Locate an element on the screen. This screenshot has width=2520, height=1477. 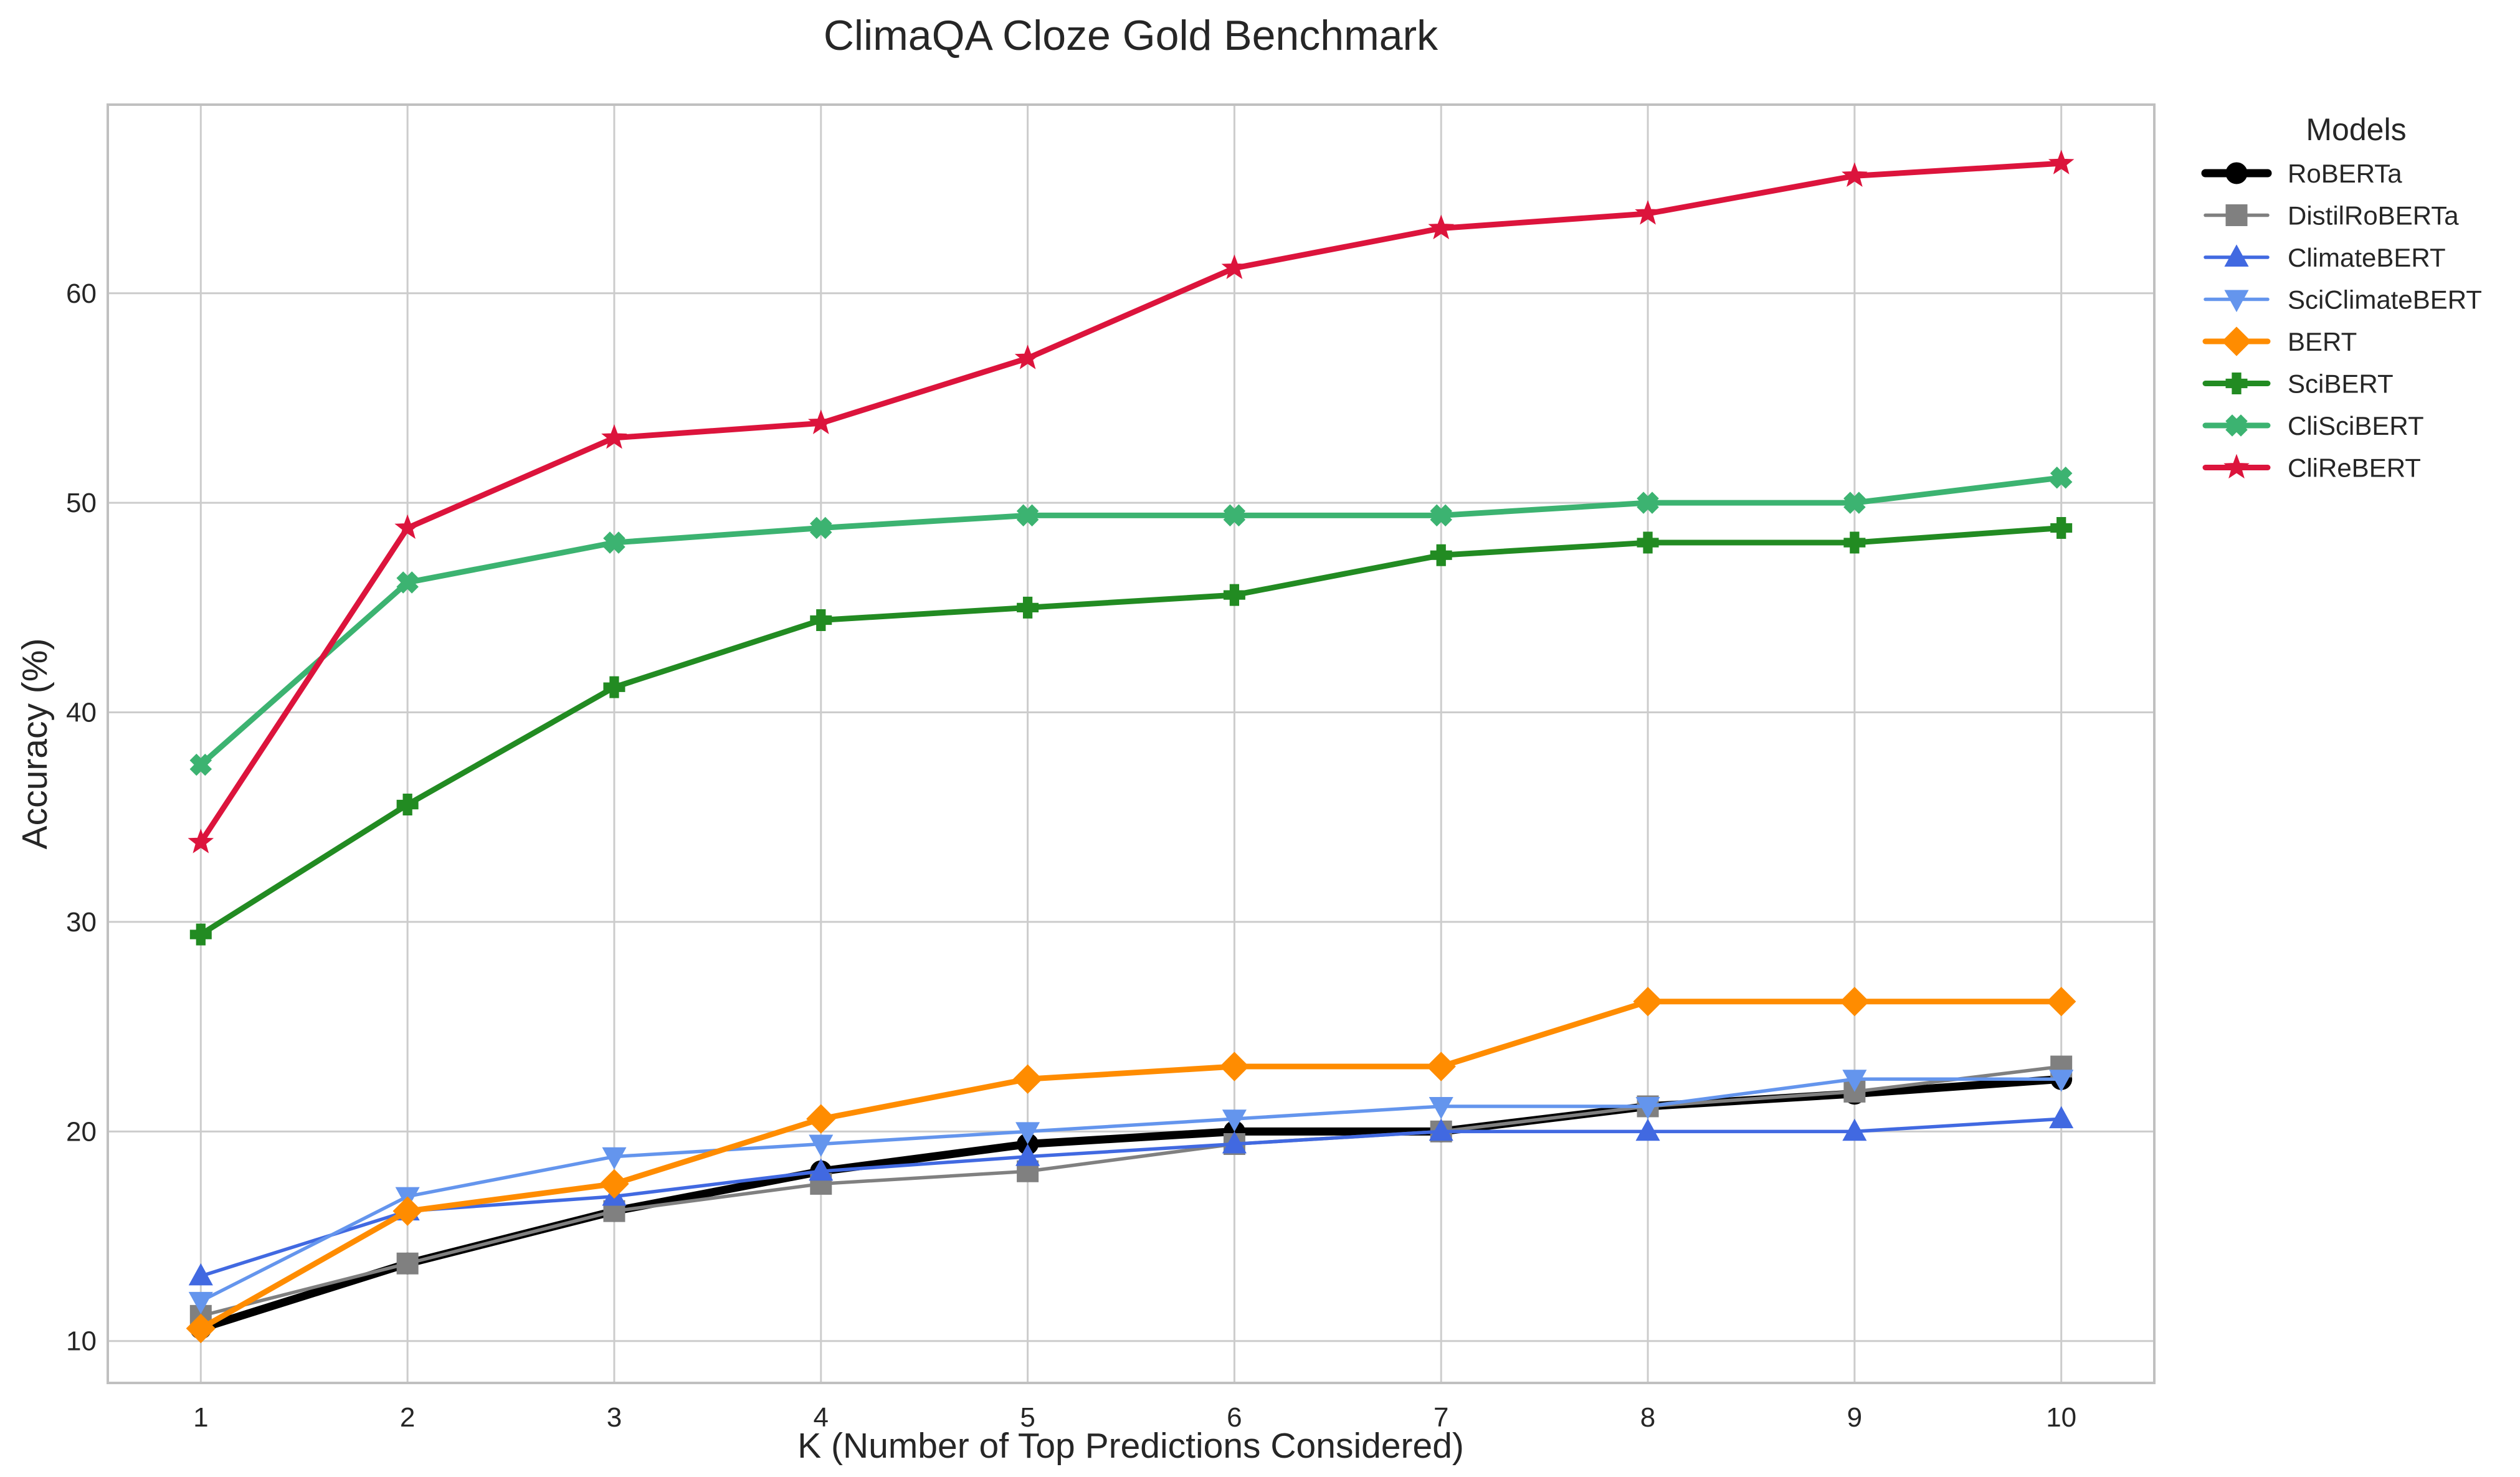
chart-title: ClimaQA Cloze Gold Benchmark is located at coordinates (1131, 35).